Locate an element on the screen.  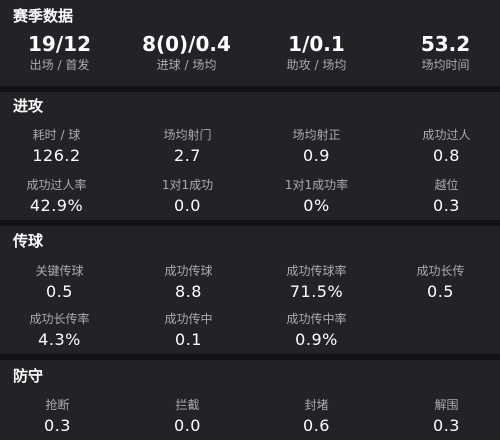
stat-label: 1对1成功率 is located at coordinates (316, 185).